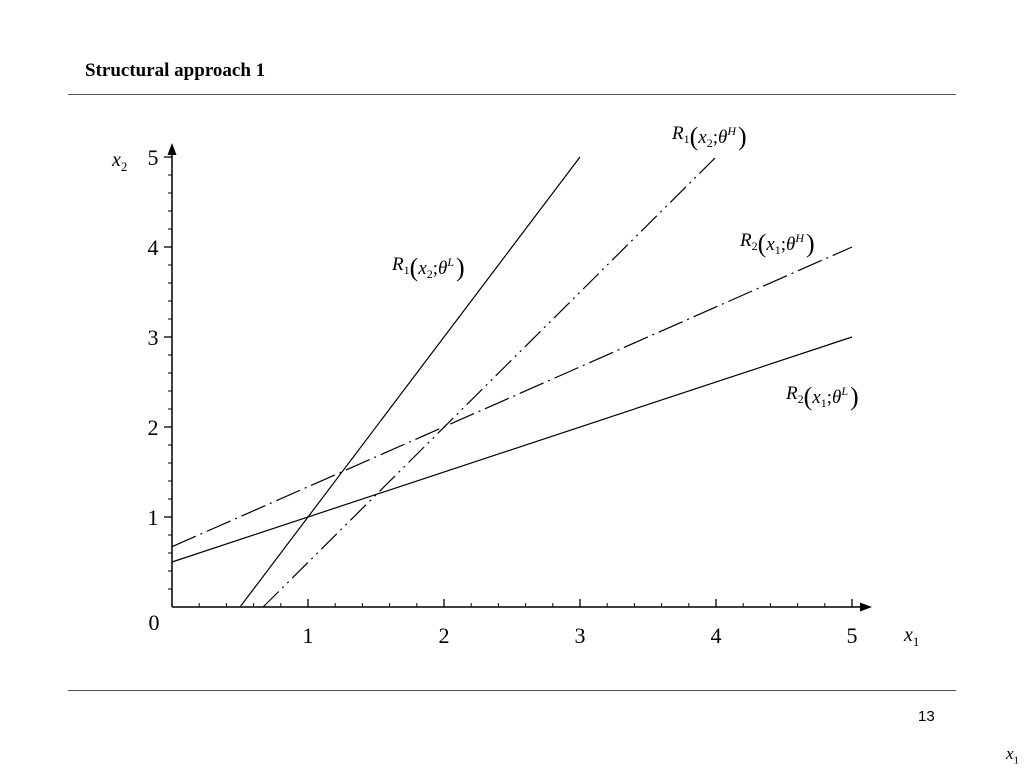 The width and height of the screenshot is (1024, 768). Describe the element at coordinates (512, 690) in the screenshot. I see `bottom-divider` at that location.